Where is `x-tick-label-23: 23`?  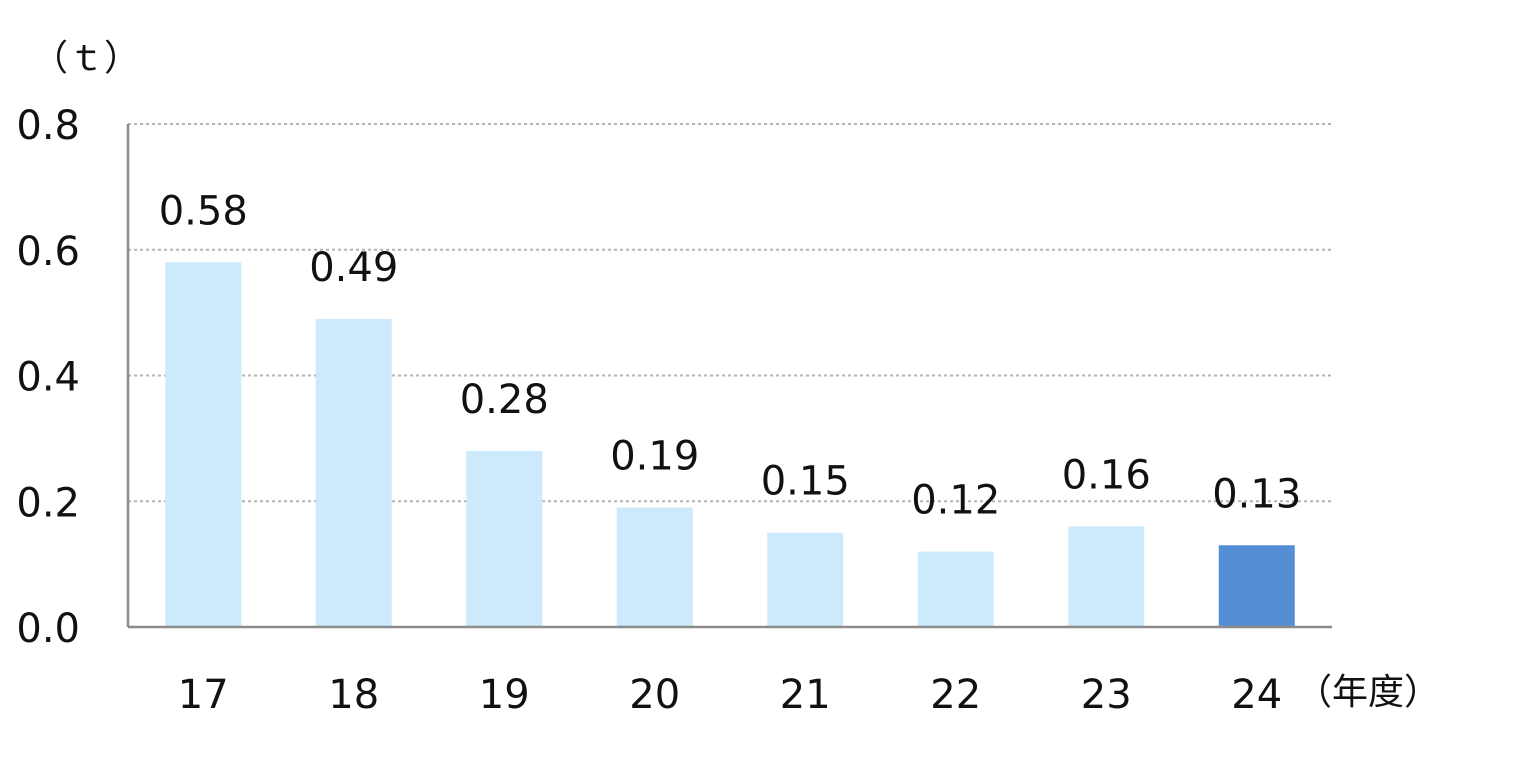
x-tick-label-23: 23 is located at coordinates (1106, 695).